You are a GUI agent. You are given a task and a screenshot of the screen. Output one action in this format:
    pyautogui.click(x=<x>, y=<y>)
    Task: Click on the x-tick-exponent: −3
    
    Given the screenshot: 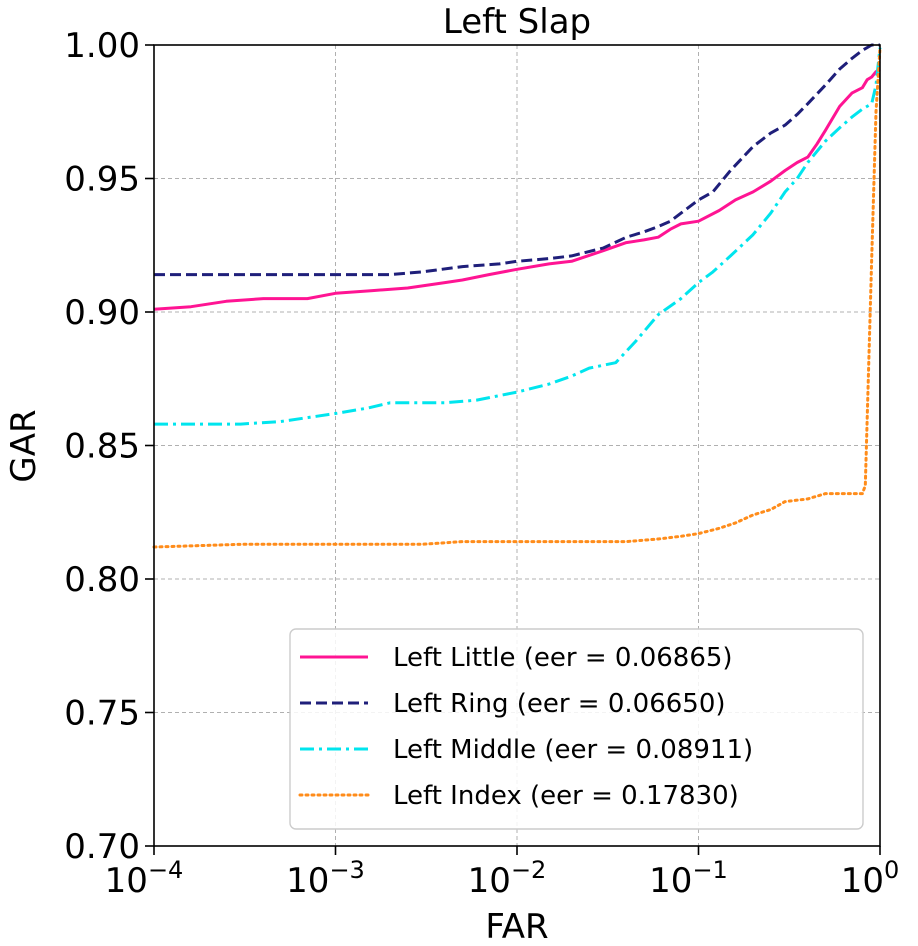 What is the action you would take?
    pyautogui.click(x=346, y=870)
    